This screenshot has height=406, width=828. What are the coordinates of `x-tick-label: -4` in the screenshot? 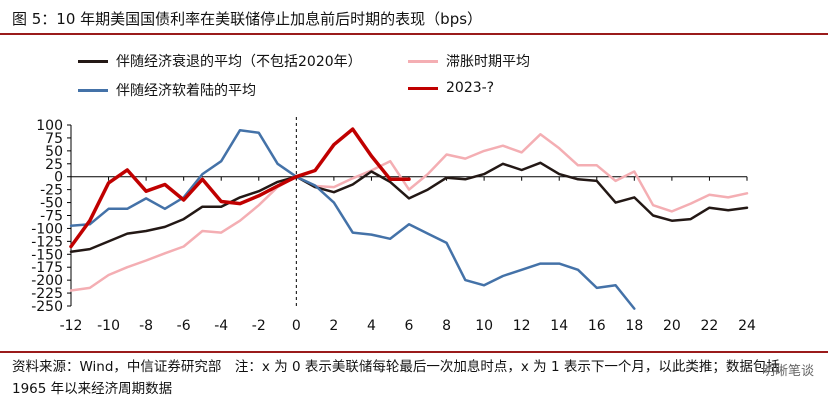 It's located at (221, 326).